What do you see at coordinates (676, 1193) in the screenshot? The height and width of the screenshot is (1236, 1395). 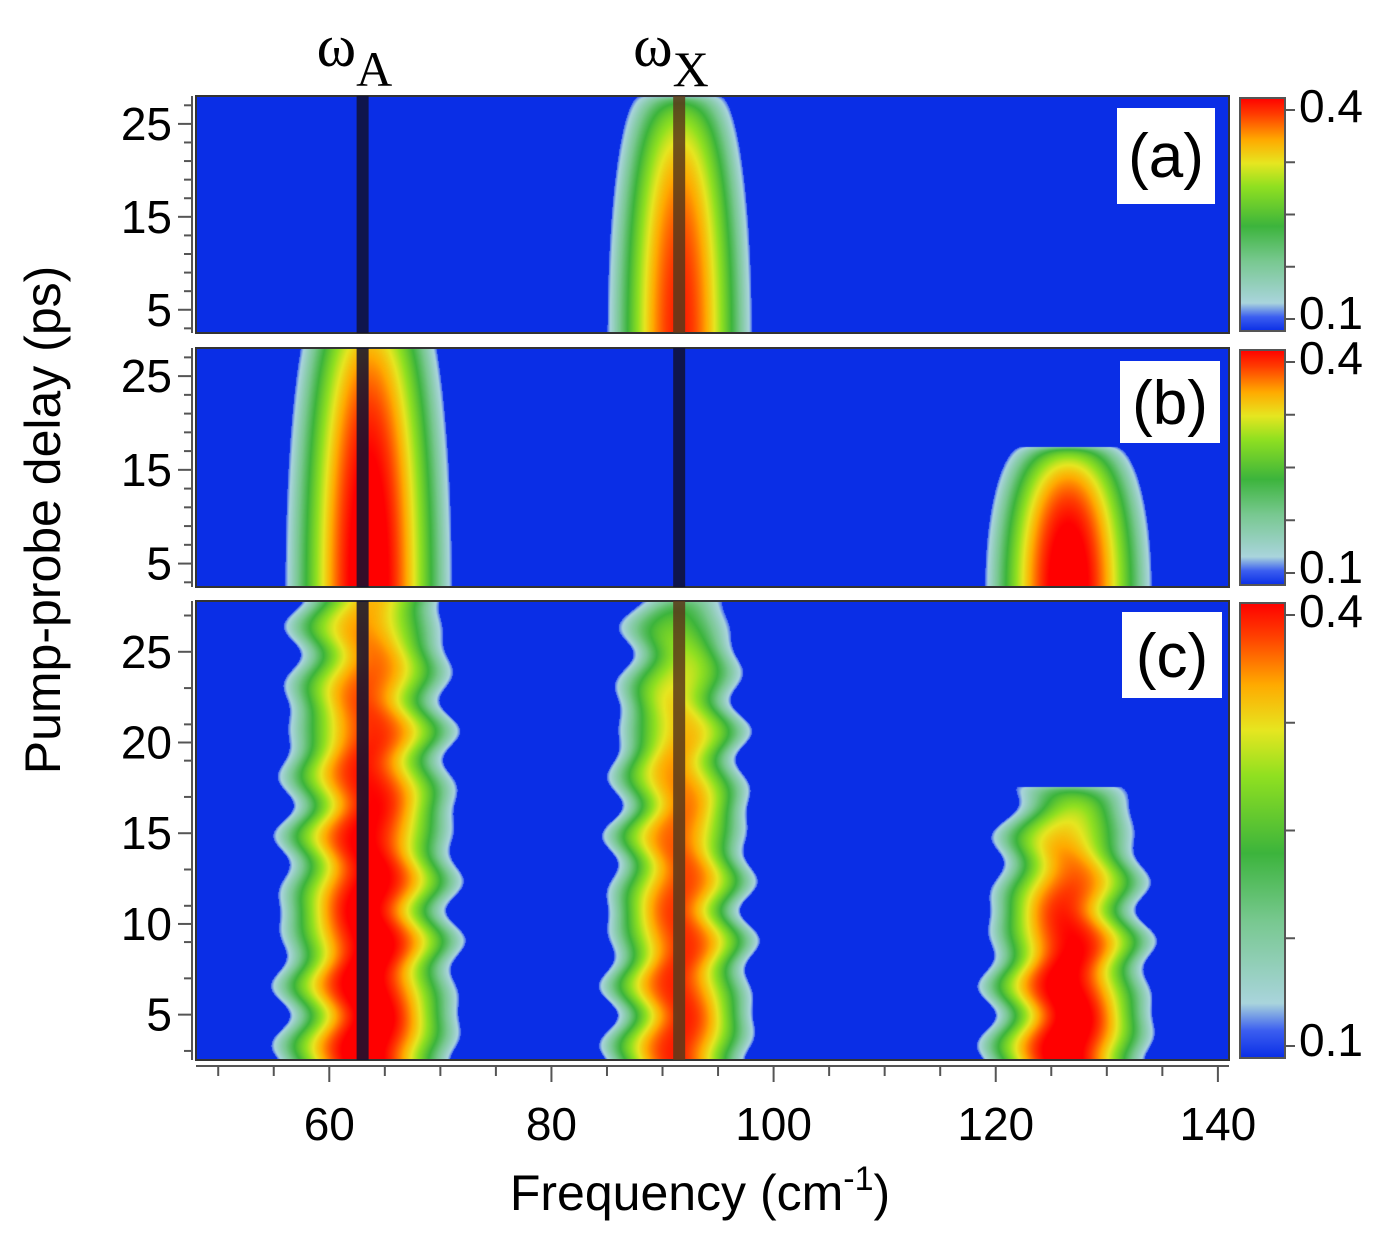 I see `x-axis-title-text: Frequency (cm` at bounding box center [676, 1193].